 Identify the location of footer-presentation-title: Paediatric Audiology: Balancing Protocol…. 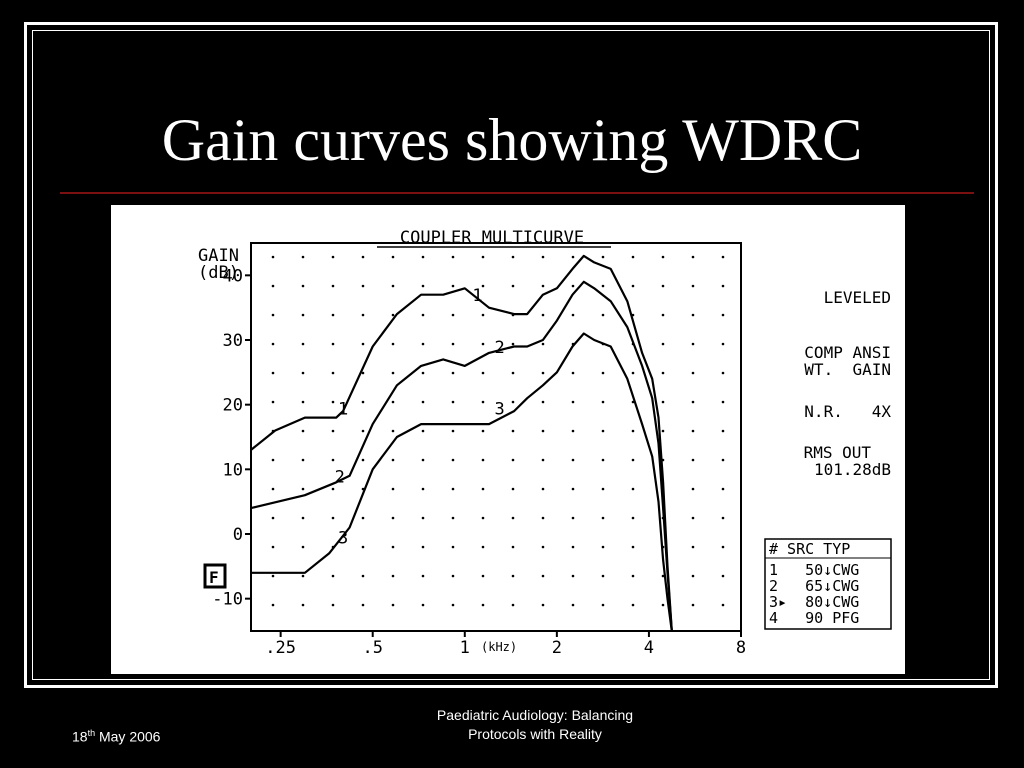
(535, 725).